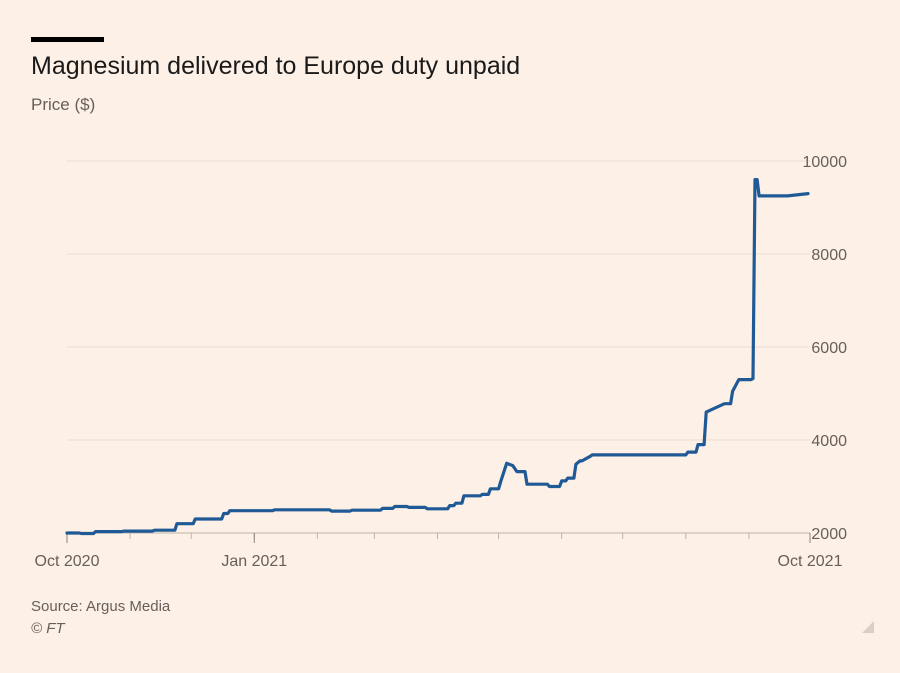  Describe the element at coordinates (829, 348) in the screenshot. I see `y-tick-label: 6000` at that location.